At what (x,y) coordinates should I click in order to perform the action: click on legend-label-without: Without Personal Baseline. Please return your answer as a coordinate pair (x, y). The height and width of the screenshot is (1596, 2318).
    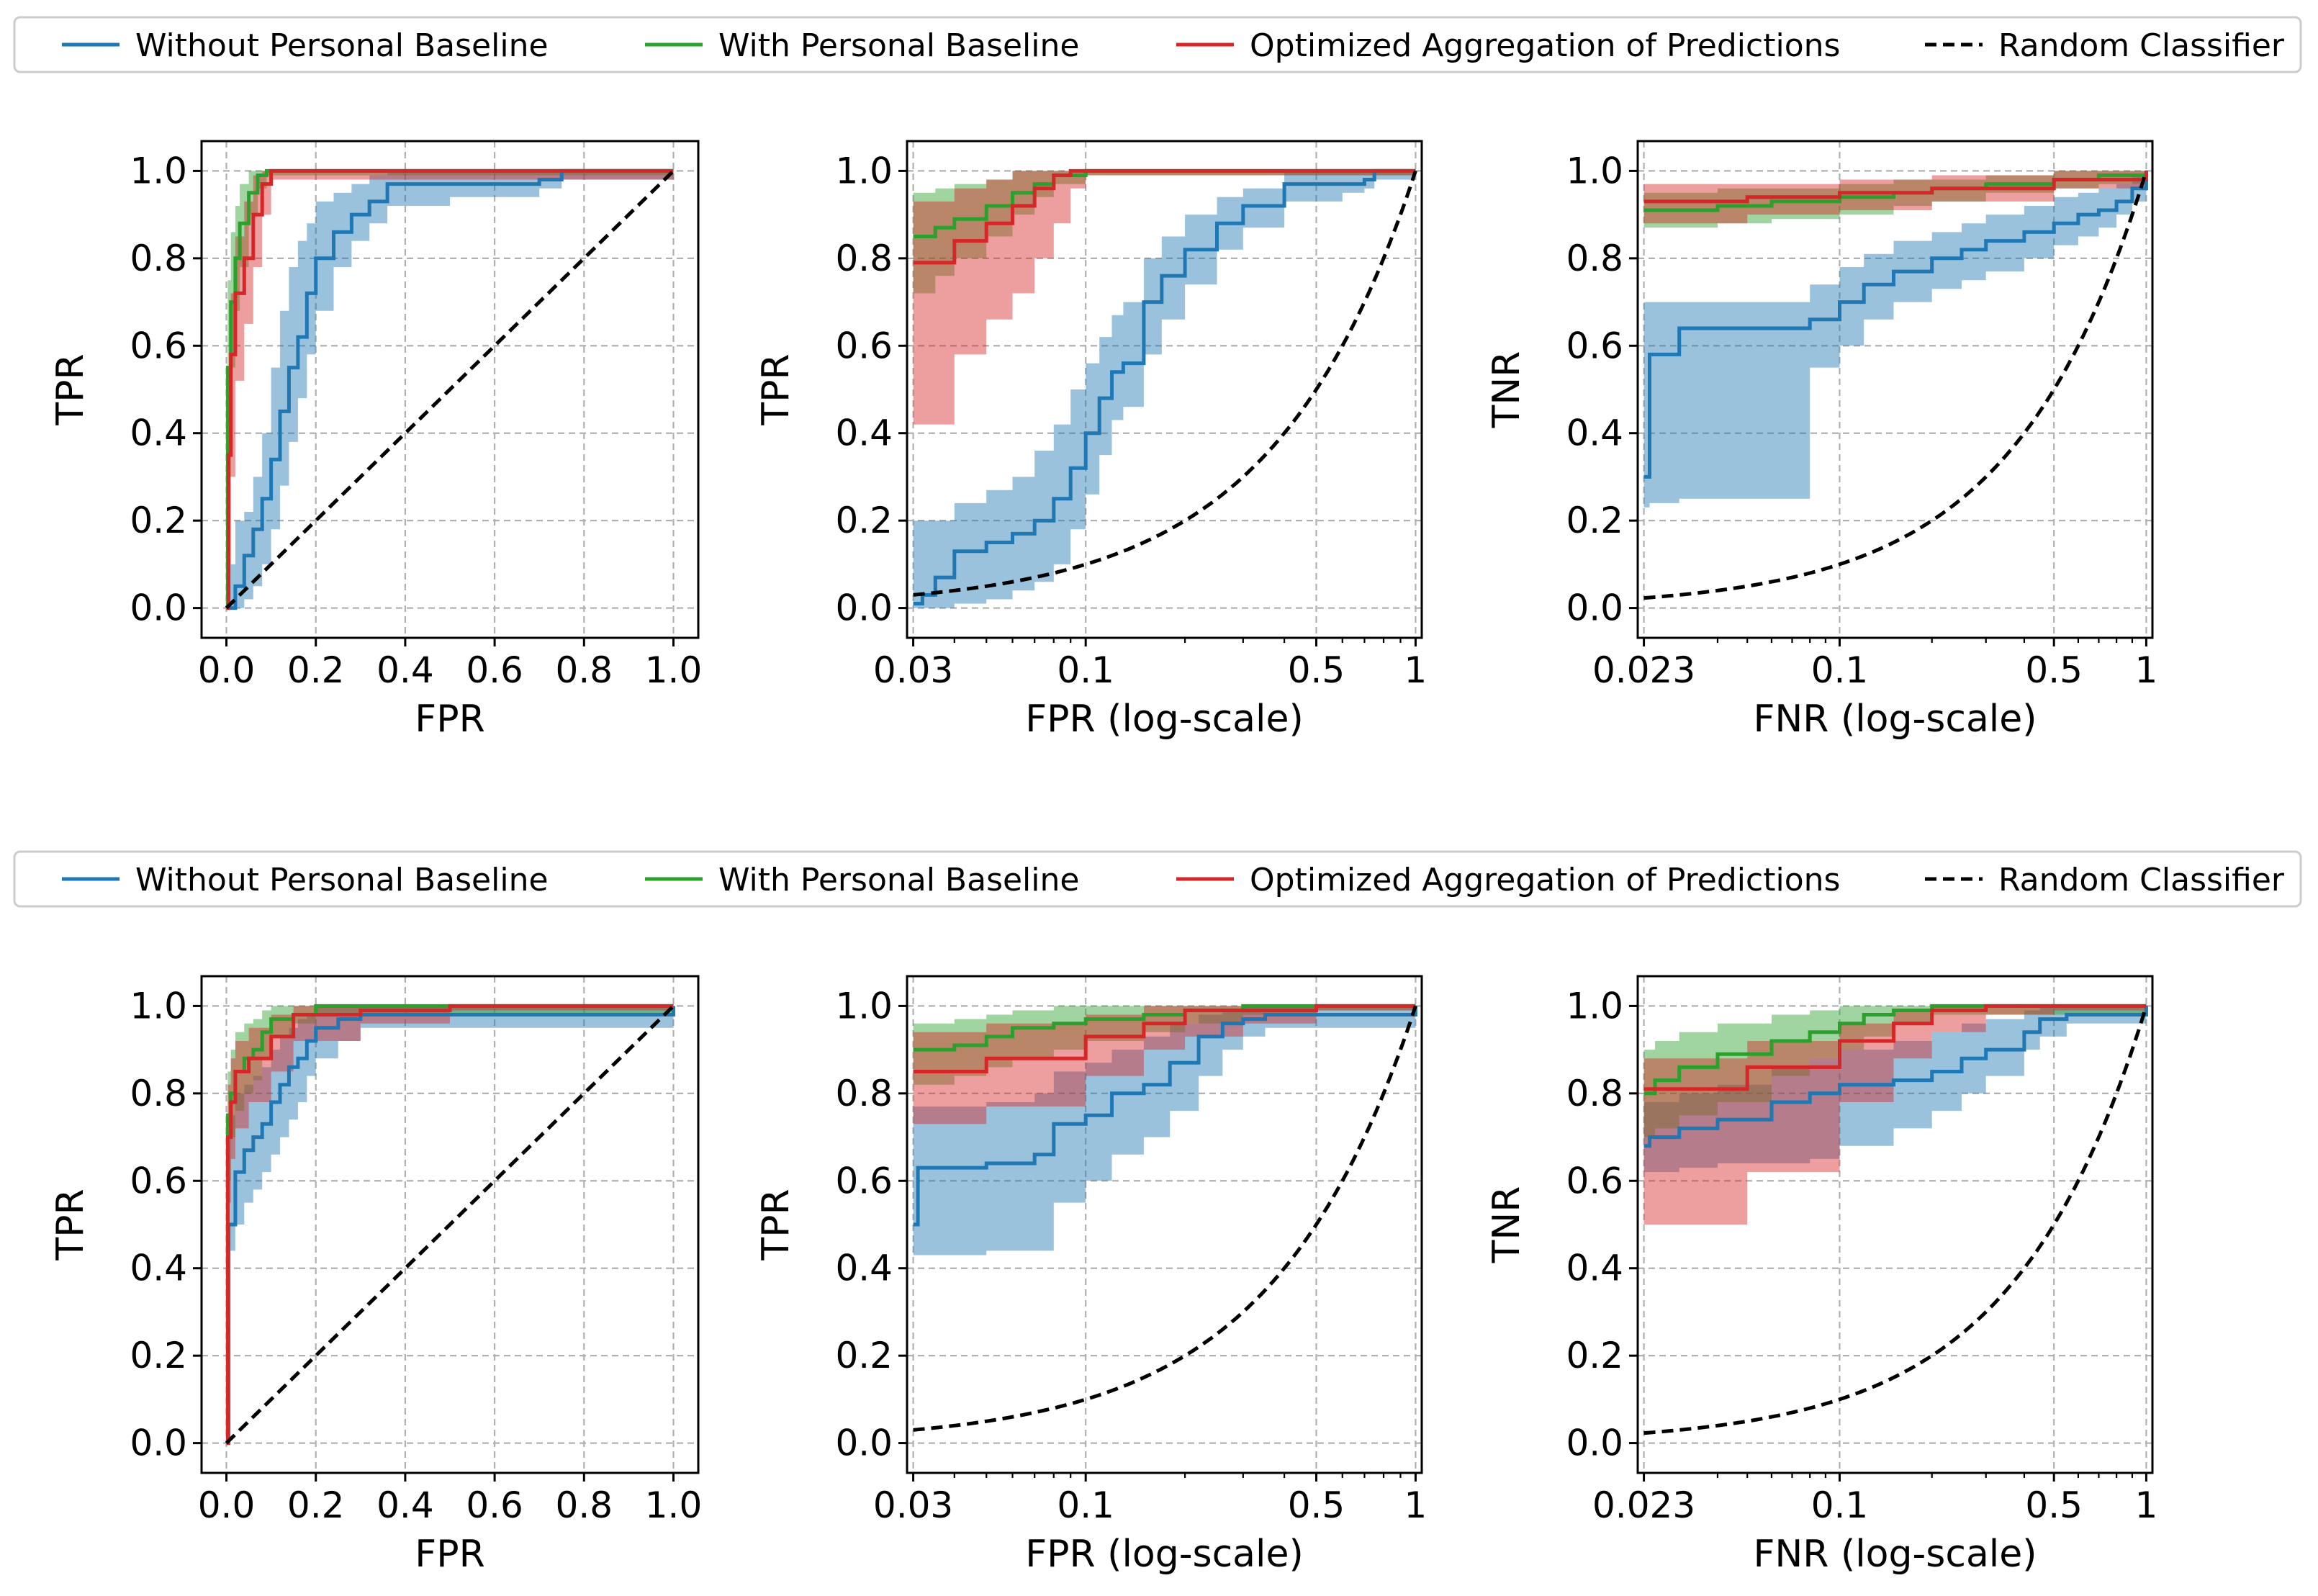
    Looking at the image, I should click on (342, 880).